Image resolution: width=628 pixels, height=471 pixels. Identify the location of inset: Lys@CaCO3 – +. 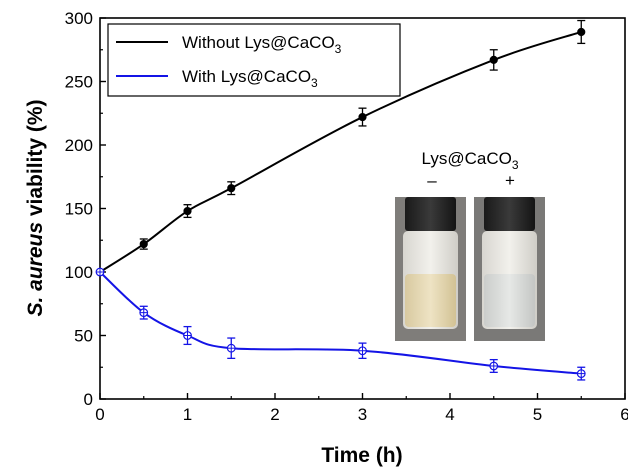
(470, 245).